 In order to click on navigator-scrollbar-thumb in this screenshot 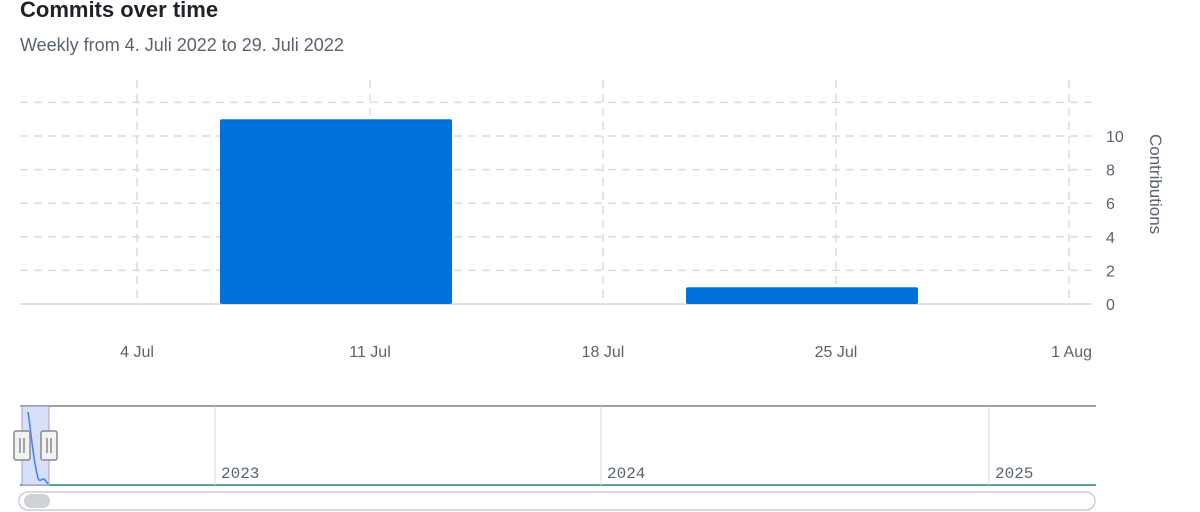, I will do `click(37, 501)`.